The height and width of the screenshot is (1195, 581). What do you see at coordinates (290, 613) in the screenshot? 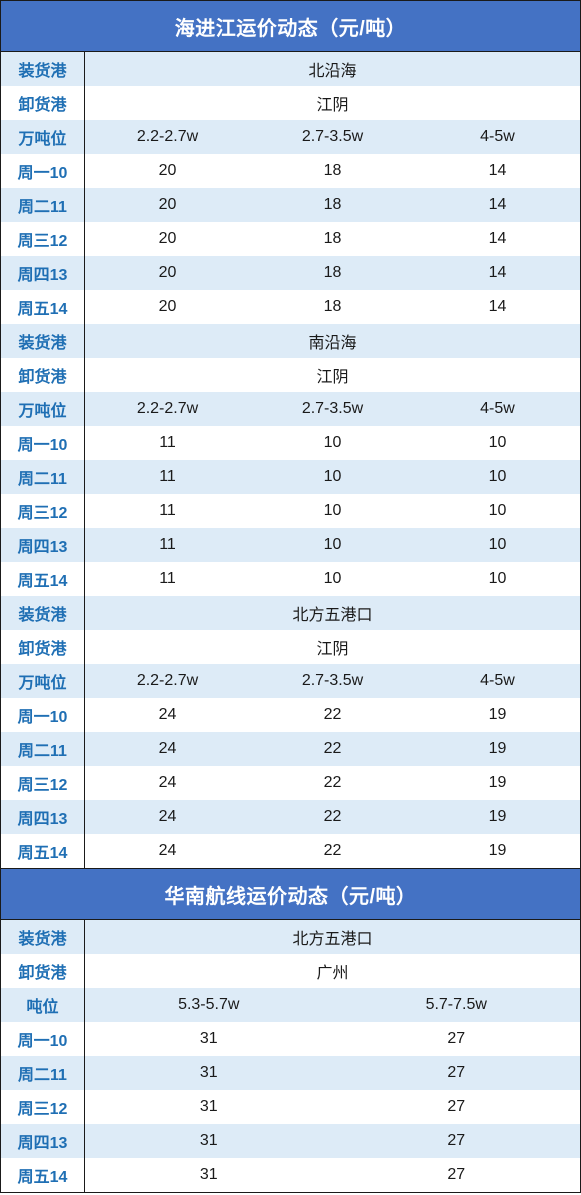
I see `load-port-row: 装货港 北方五港口` at bounding box center [290, 613].